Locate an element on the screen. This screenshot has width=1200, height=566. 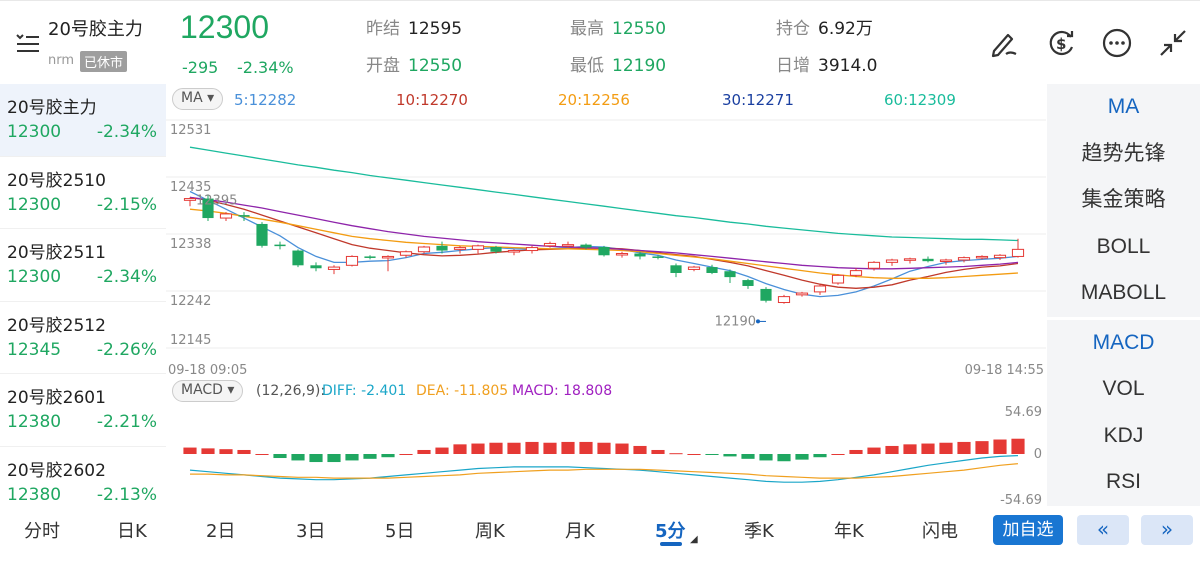
contract-item: 20号胶2602 12380 -2.13% is located at coordinates (83, 480).